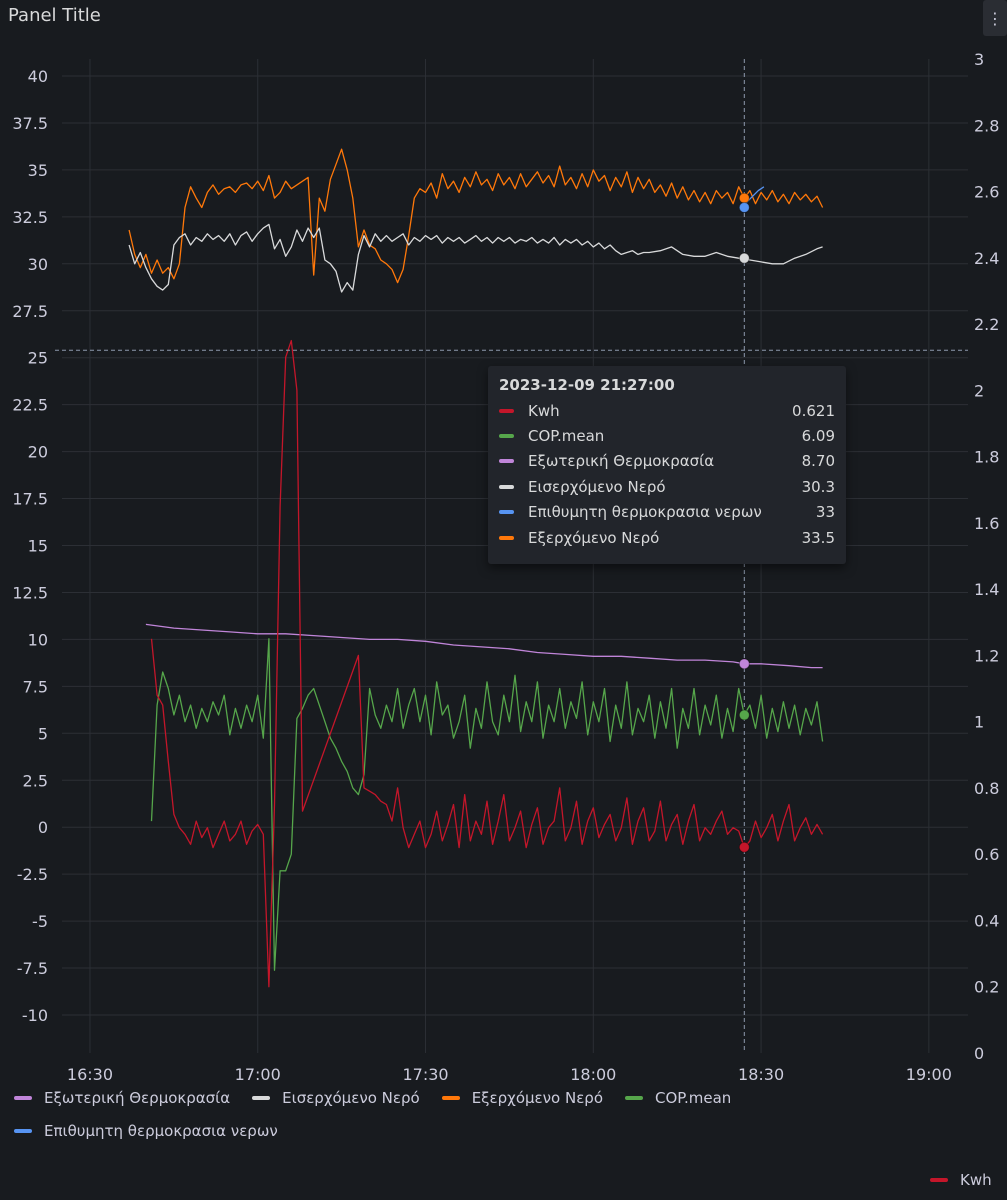  I want to click on y-left-tick-label: 22.5, so click(30, 405).